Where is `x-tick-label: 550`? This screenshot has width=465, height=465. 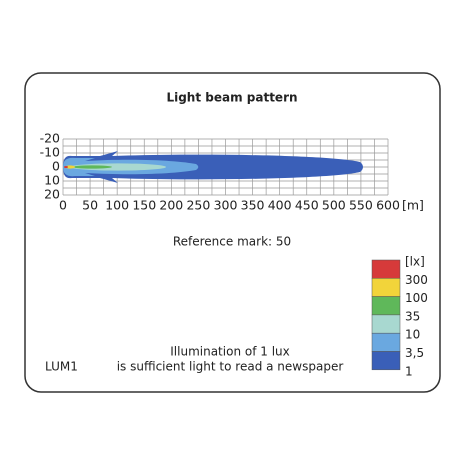
x-tick-label: 550 is located at coordinates (361, 205).